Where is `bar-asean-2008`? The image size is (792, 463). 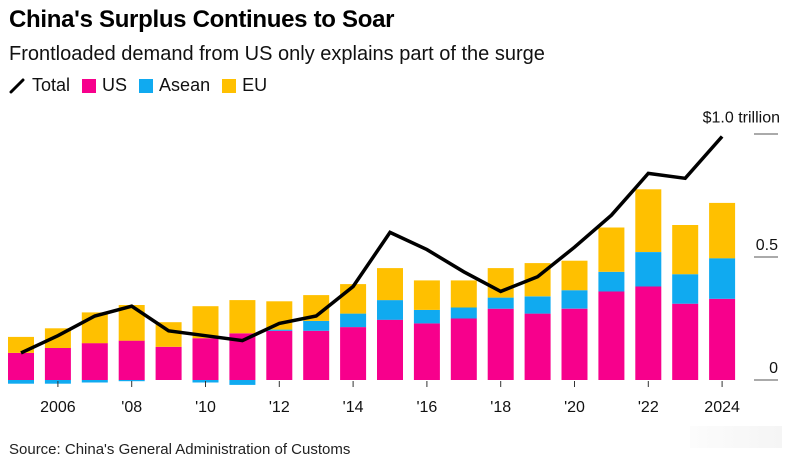
bar-asean-2008 is located at coordinates (131, 381).